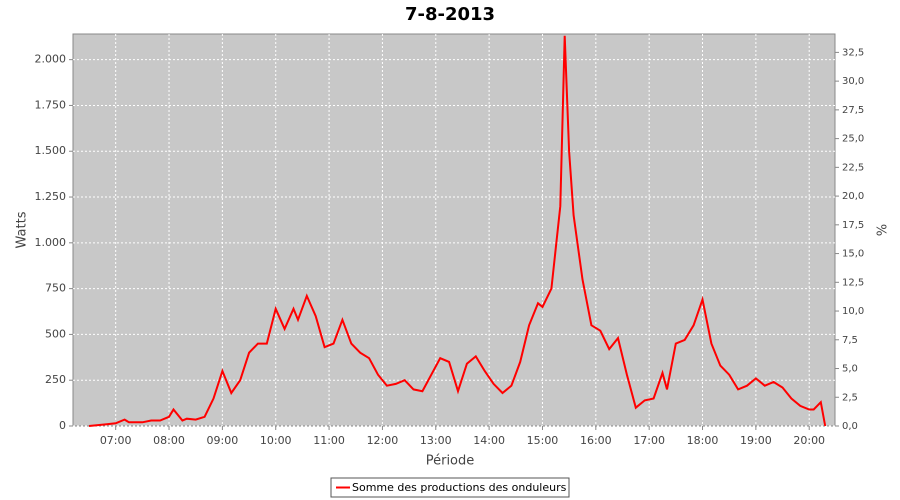 This screenshot has width=900, height=500. What do you see at coordinates (51, 104) in the screenshot?
I see `y-tick-label: 1.750` at bounding box center [51, 104].